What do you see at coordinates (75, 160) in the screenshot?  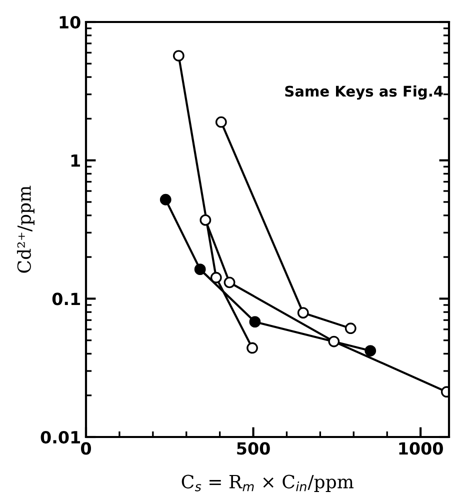 I see `y-tick-label: 1` at bounding box center [75, 160].